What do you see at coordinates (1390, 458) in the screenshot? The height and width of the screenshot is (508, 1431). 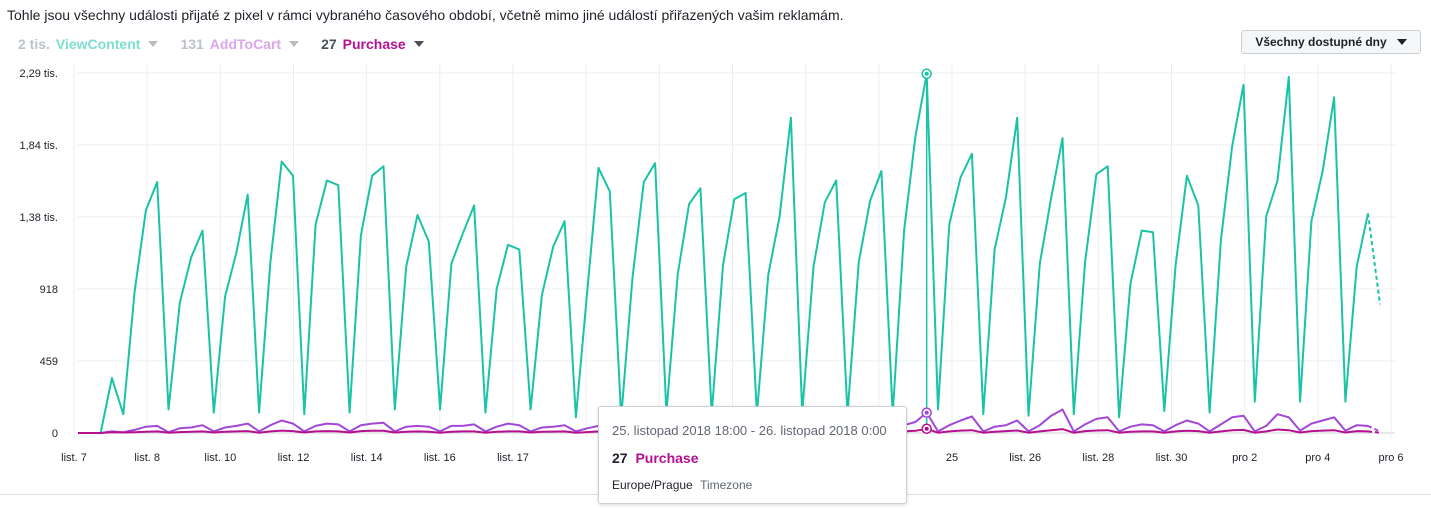 I see `x-tick-label: pro 6` at bounding box center [1390, 458].